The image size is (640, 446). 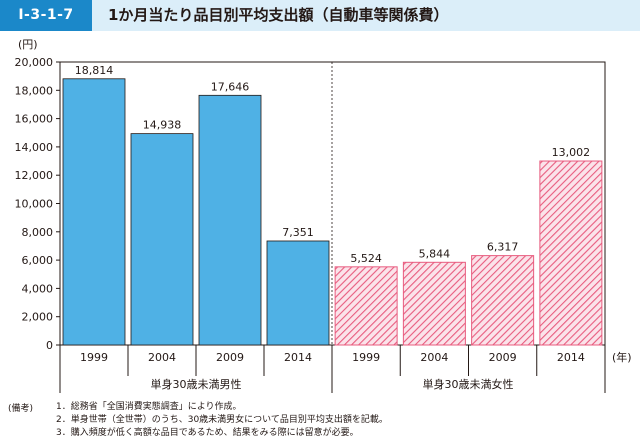 What do you see at coordinates (230, 86) in the screenshot?
I see `data-label: 17,646` at bounding box center [230, 86].